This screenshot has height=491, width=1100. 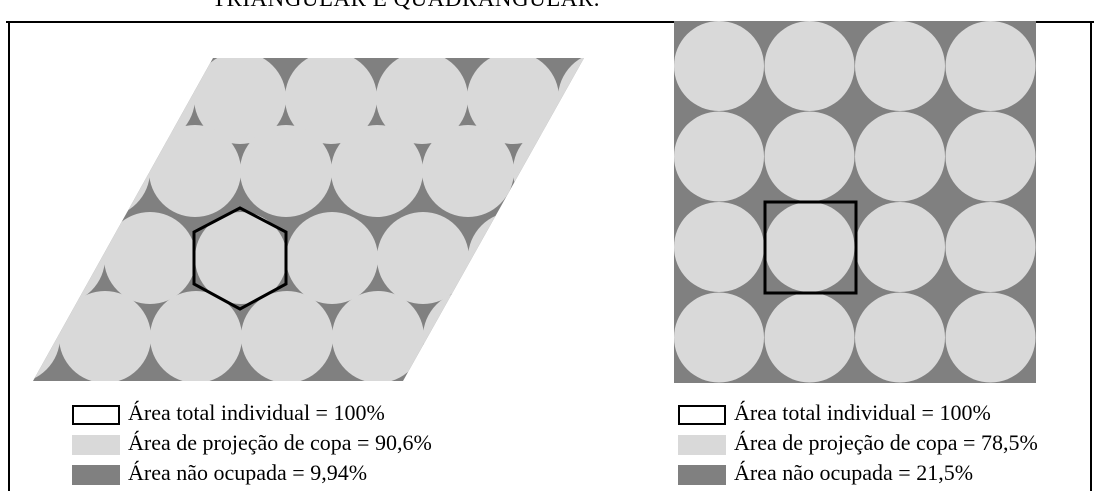 What do you see at coordinates (886, 442) in the screenshot?
I see `legend-label-crown-area: Área de projeção de copa = 78,5%` at bounding box center [886, 442].